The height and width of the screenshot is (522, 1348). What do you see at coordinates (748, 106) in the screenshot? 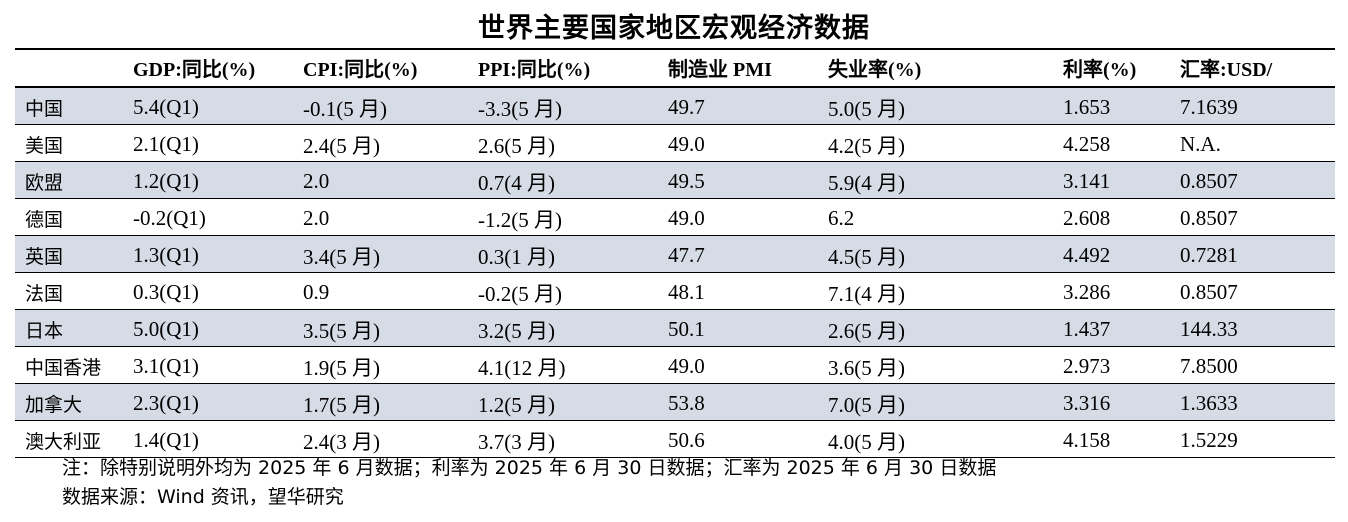
I see `pmi-cell: 49.7` at bounding box center [748, 106].